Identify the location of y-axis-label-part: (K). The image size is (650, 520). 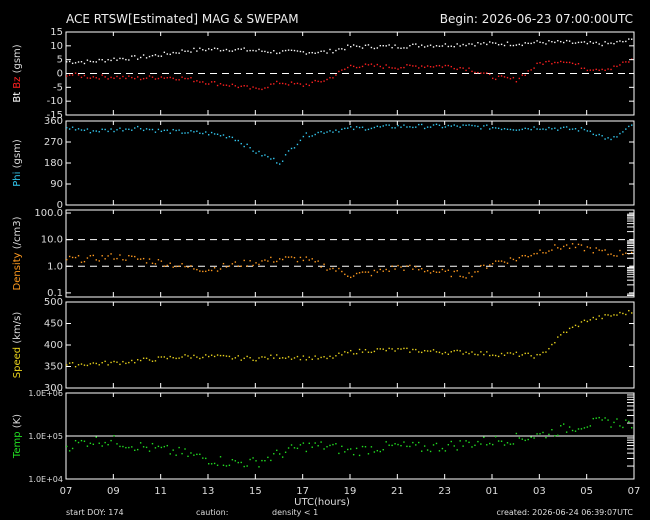
(17, 423).